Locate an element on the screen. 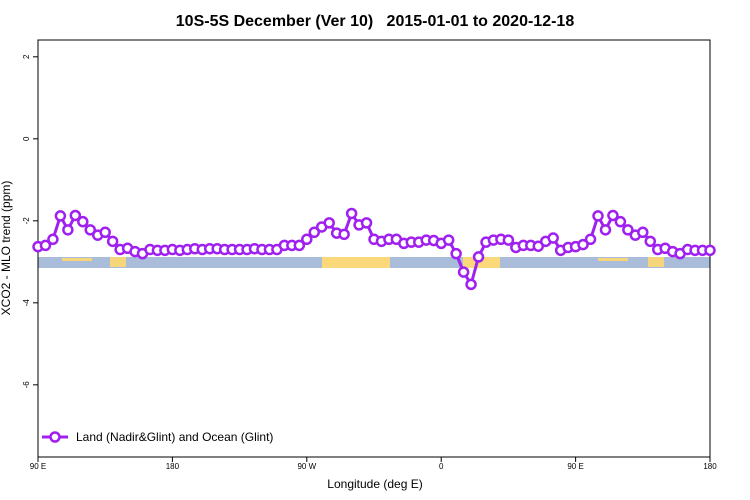  legend-label: Land (Nadir&Glint) and Ocean (Glint) is located at coordinates (174, 437).